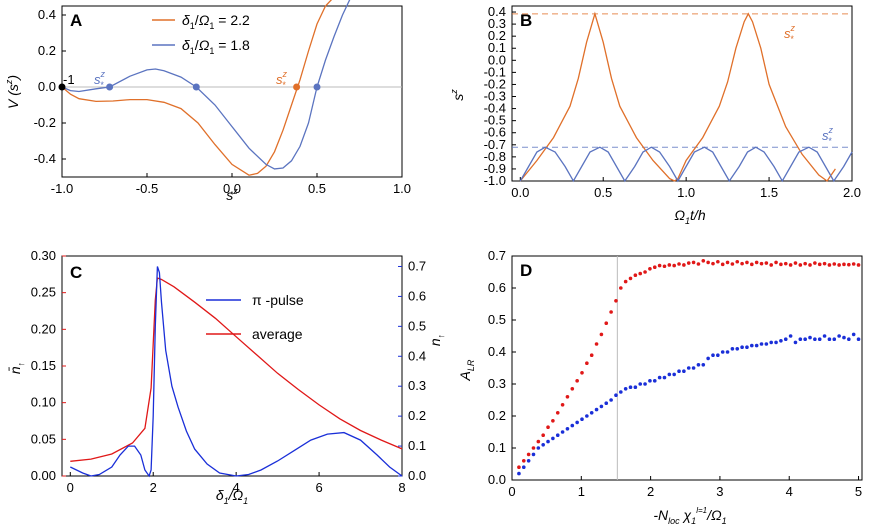  Describe the element at coordinates (417, 295) in the screenshot. I see `panel-c-ytick-label: 0.6` at that location.